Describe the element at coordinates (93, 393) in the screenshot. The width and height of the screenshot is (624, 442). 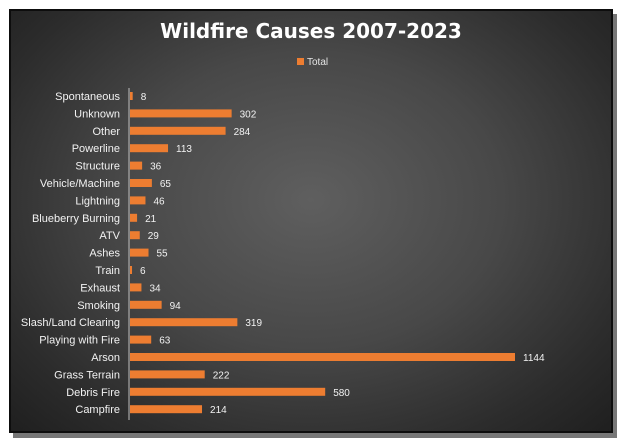
I see `category-label: Debris Fire` at that location.